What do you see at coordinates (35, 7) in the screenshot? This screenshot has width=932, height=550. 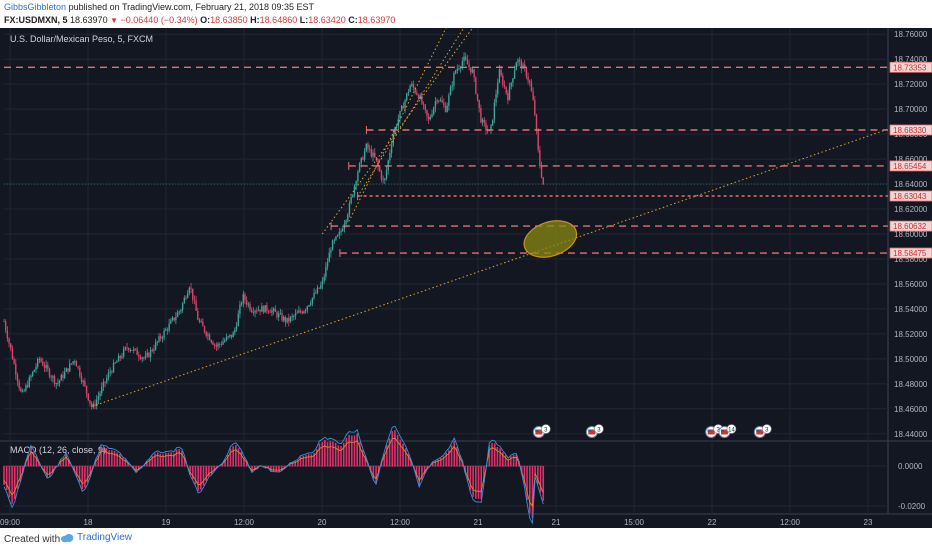 I see `author-link: GibbsGibbleton` at bounding box center [35, 7].